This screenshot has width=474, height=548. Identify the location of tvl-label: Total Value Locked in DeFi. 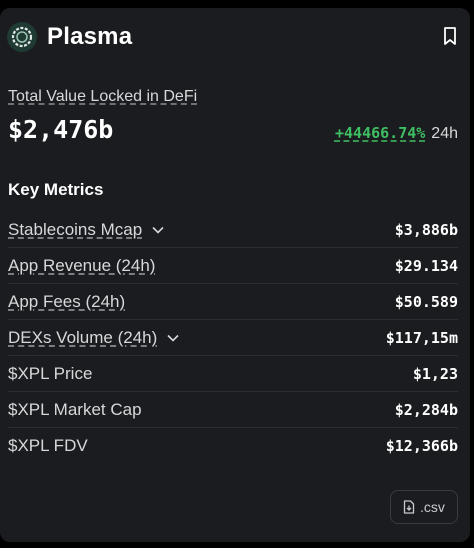
(103, 96).